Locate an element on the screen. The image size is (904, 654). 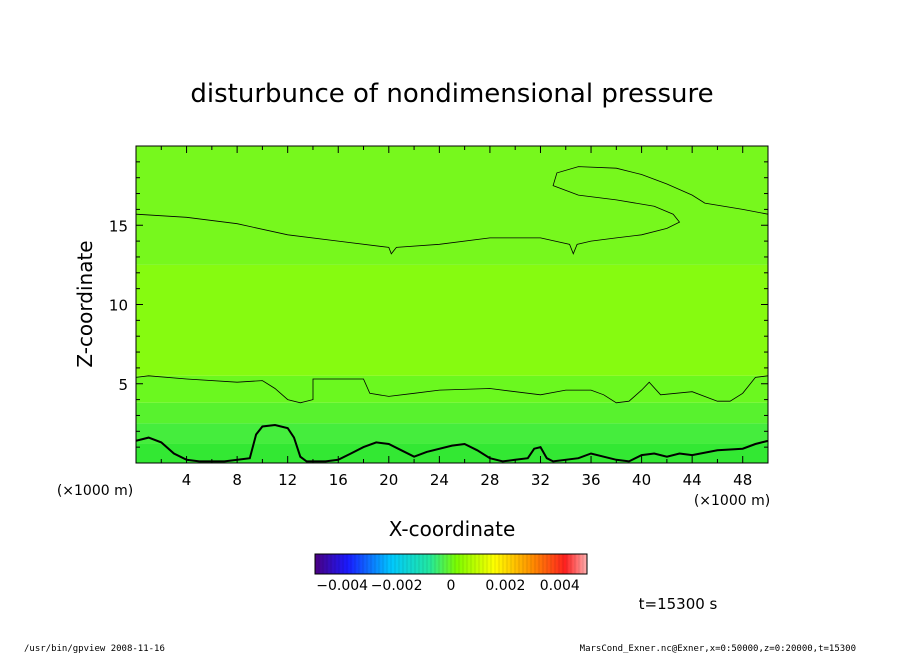
colorbar-ticks: −0.004 −0.002 0 0.002 0.004 is located at coordinates (448, 586).